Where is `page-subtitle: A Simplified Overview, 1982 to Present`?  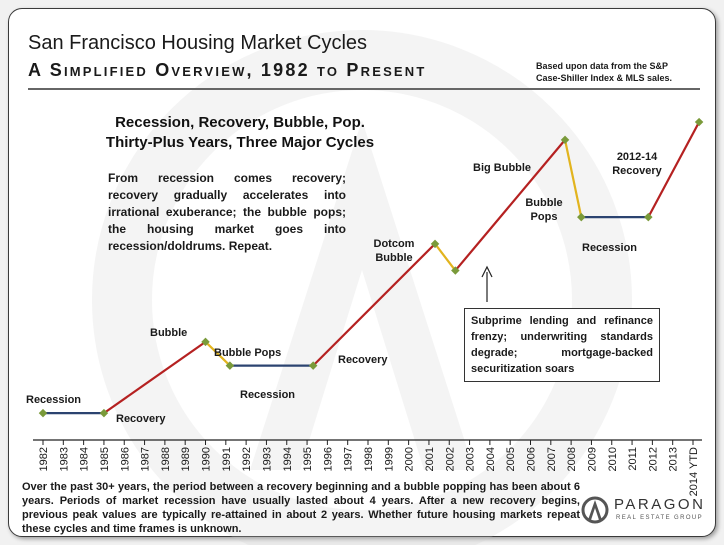
page-subtitle: A Simplified Overview, 1982 to Present is located at coordinates (227, 70).